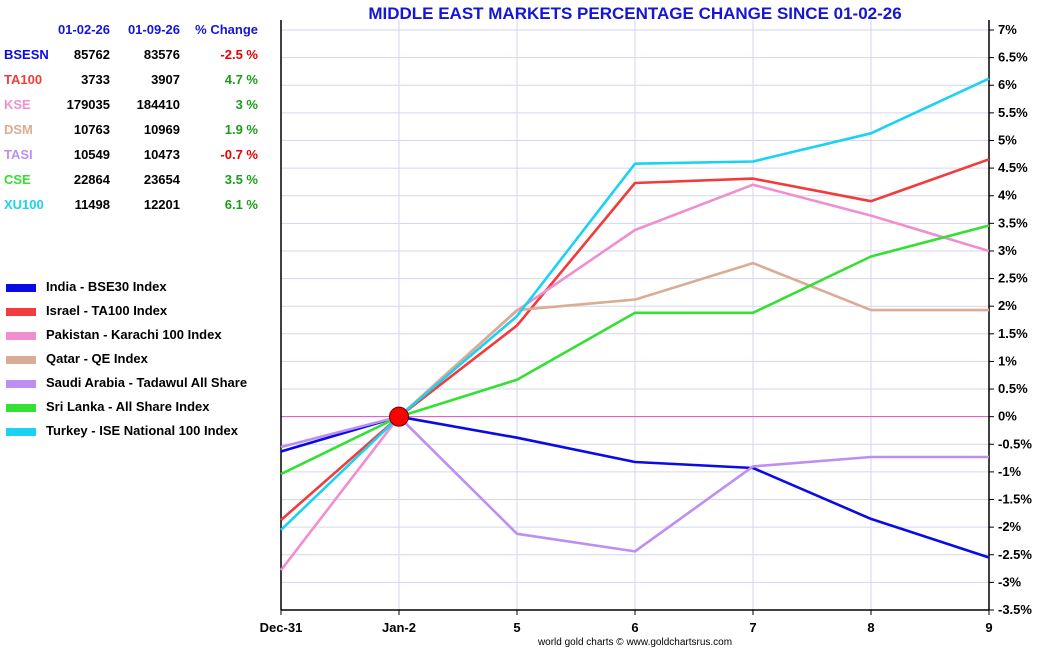  What do you see at coordinates (241, 129) in the screenshot?
I see `table-cell: 1.9 %` at bounding box center [241, 129].